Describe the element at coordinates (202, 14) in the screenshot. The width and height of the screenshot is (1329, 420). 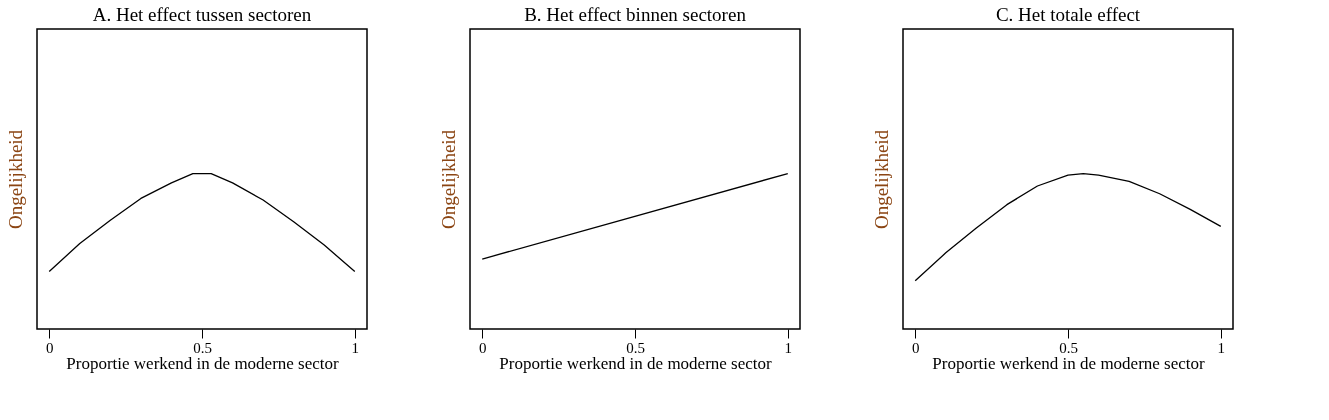
I see `chart-title: A. Het effect tussen sectoren` at that location.